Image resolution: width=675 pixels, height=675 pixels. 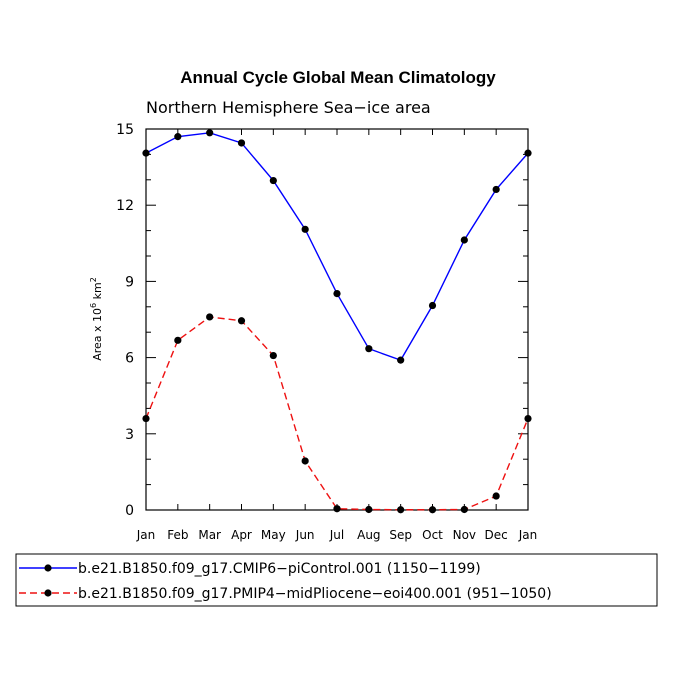 I want to click on y-axis-label: Area x 106 km2, so click(x=96, y=319).